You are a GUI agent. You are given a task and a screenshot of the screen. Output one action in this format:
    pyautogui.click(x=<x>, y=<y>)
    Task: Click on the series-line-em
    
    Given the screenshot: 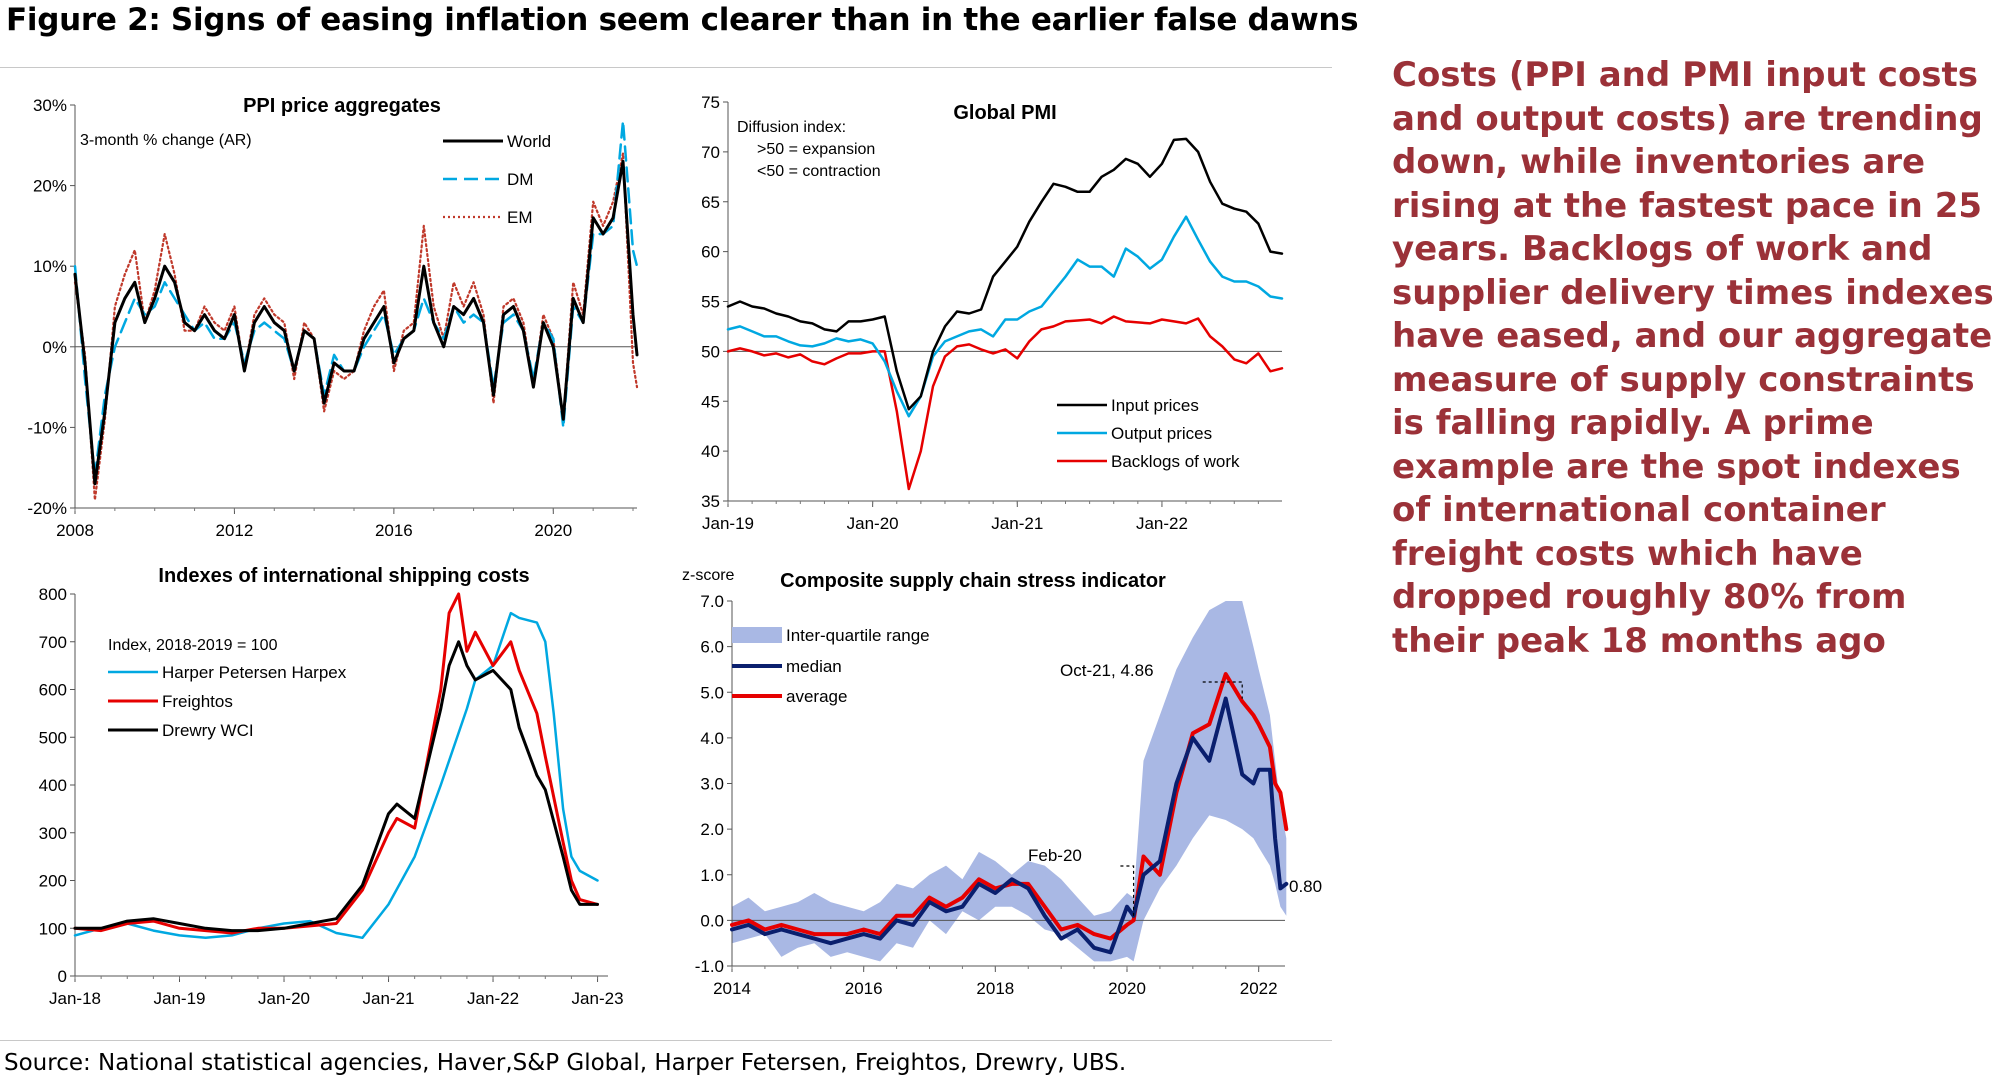 What is the action you would take?
    pyautogui.click(x=356, y=326)
    